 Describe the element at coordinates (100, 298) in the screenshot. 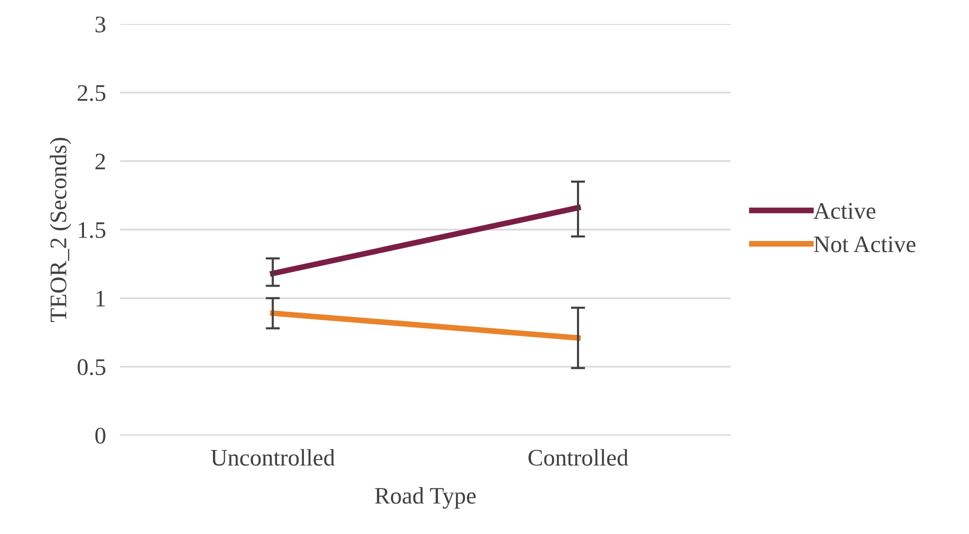

I see `y-tick-label: 1` at that location.